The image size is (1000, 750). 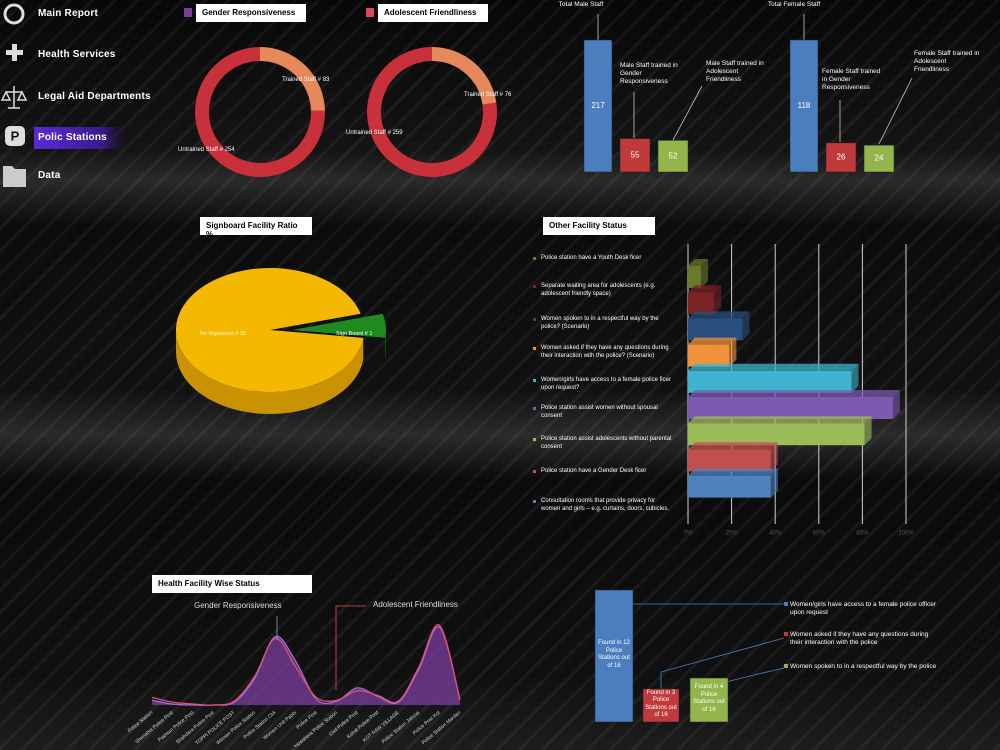 What do you see at coordinates (415, 604) in the screenshot?
I see `series-annotation: Adolescent Friendliness` at bounding box center [415, 604].